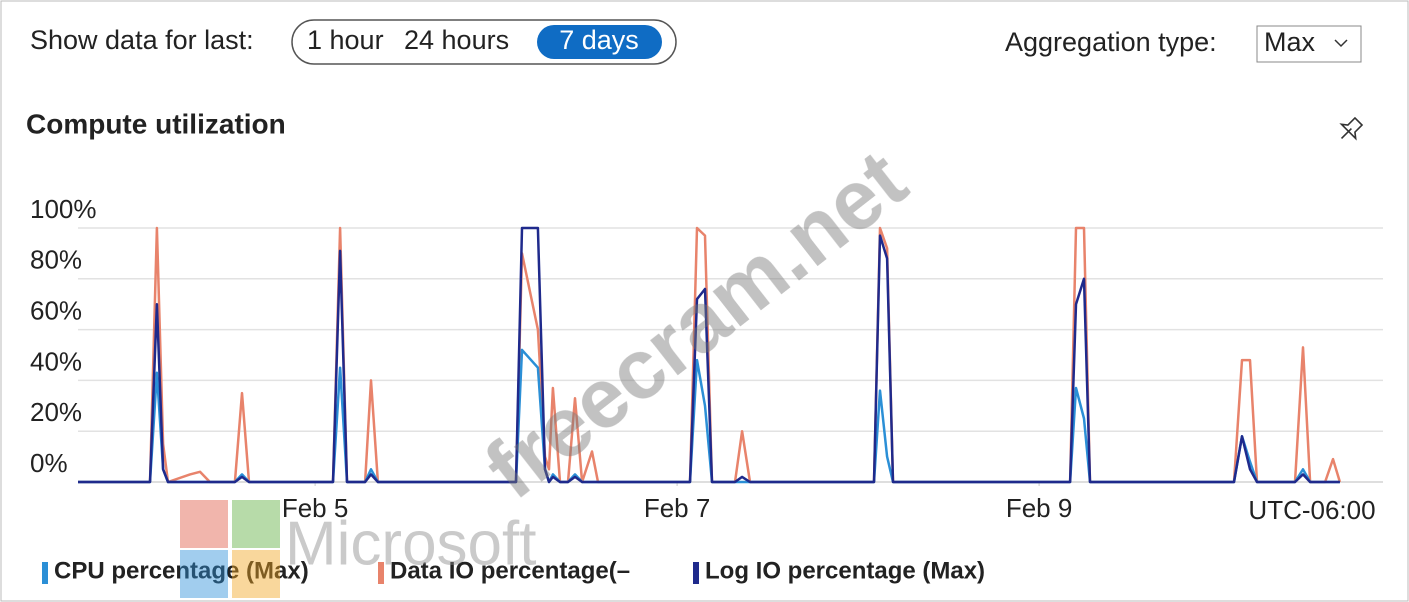 This screenshot has width=1409, height=602. Describe the element at coordinates (142, 40) in the screenshot. I see `range-label: Show data for last:` at that location.